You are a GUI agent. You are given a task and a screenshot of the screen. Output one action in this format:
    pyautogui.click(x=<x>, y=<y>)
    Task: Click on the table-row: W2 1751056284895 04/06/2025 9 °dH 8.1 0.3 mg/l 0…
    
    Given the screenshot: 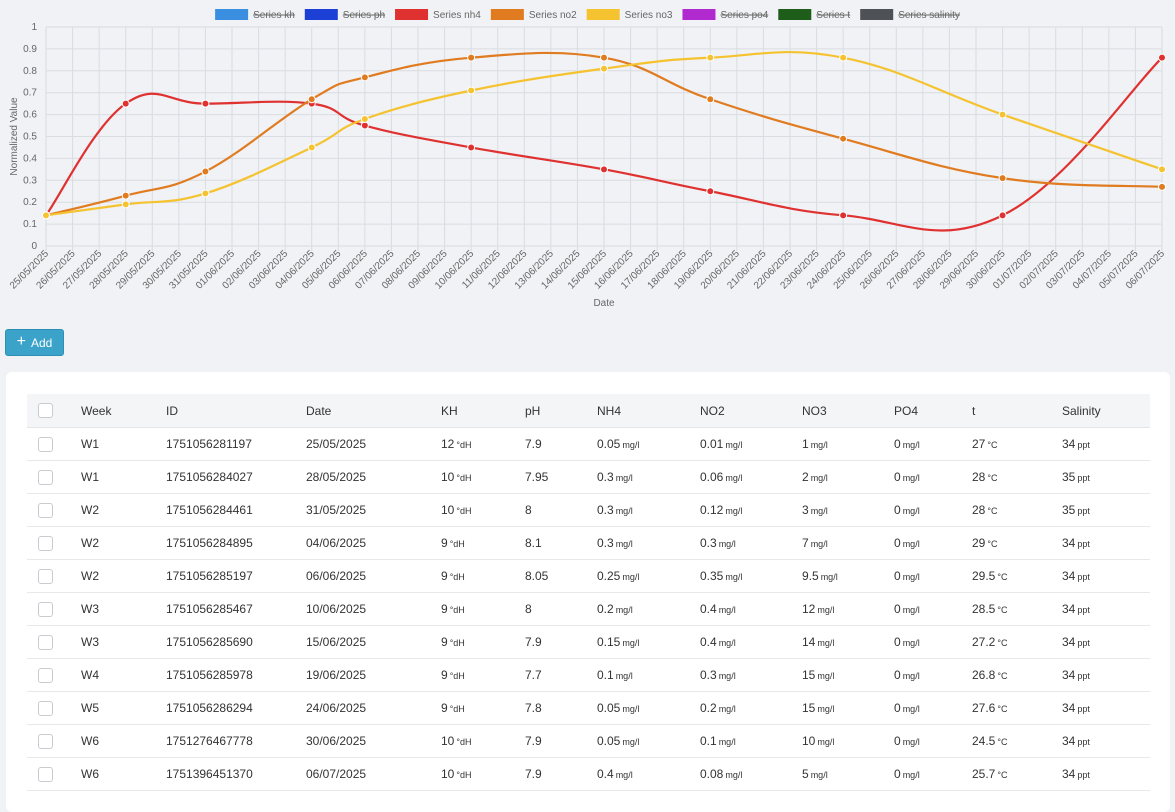 What is the action you would take?
    pyautogui.click(x=588, y=543)
    